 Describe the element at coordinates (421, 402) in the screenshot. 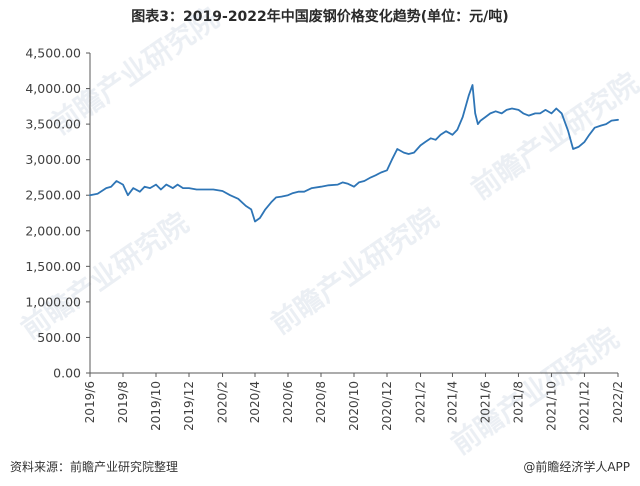

I see `x-tick-label: 2021/2` at that location.